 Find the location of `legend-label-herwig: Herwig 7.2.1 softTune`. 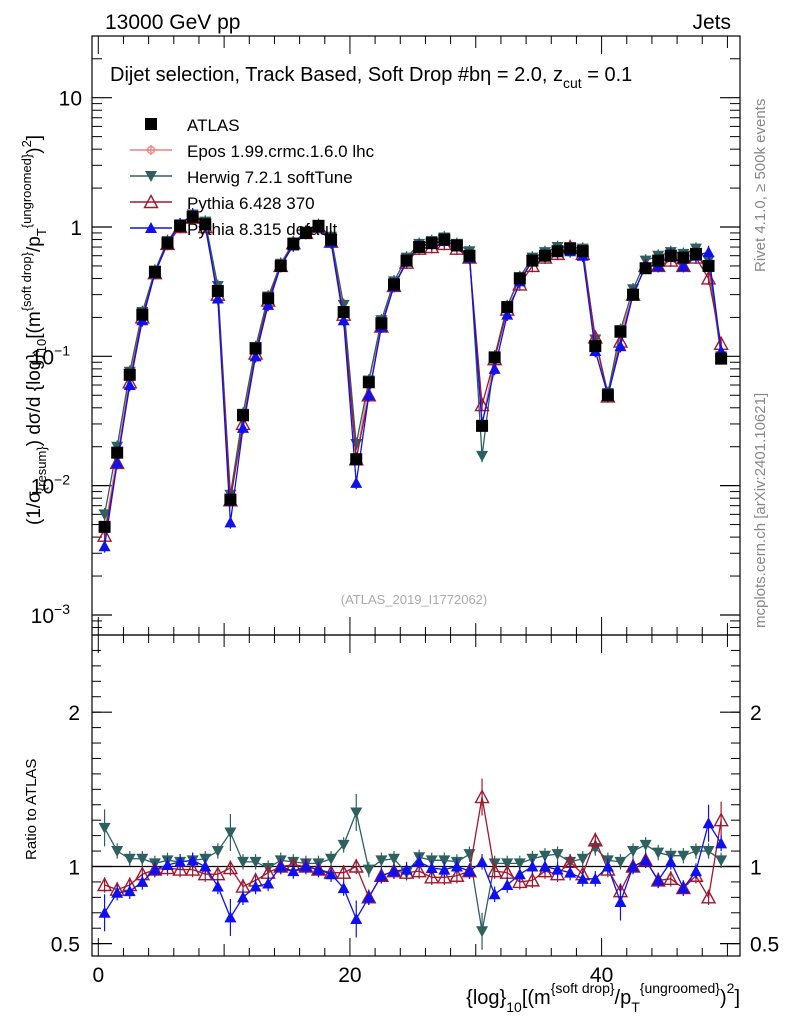

legend-label-herwig: Herwig 7.2.1 softTune is located at coordinates (270, 177).